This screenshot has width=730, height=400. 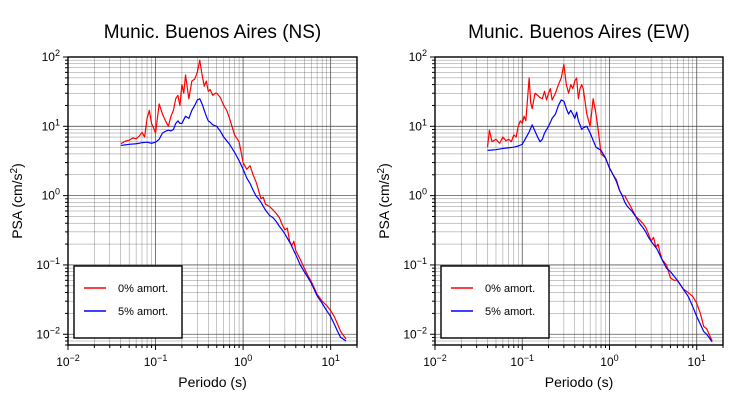 What do you see at coordinates (579, 32) in the screenshot?
I see `chart-title: Munic. Buenos Aires (EW)` at bounding box center [579, 32].